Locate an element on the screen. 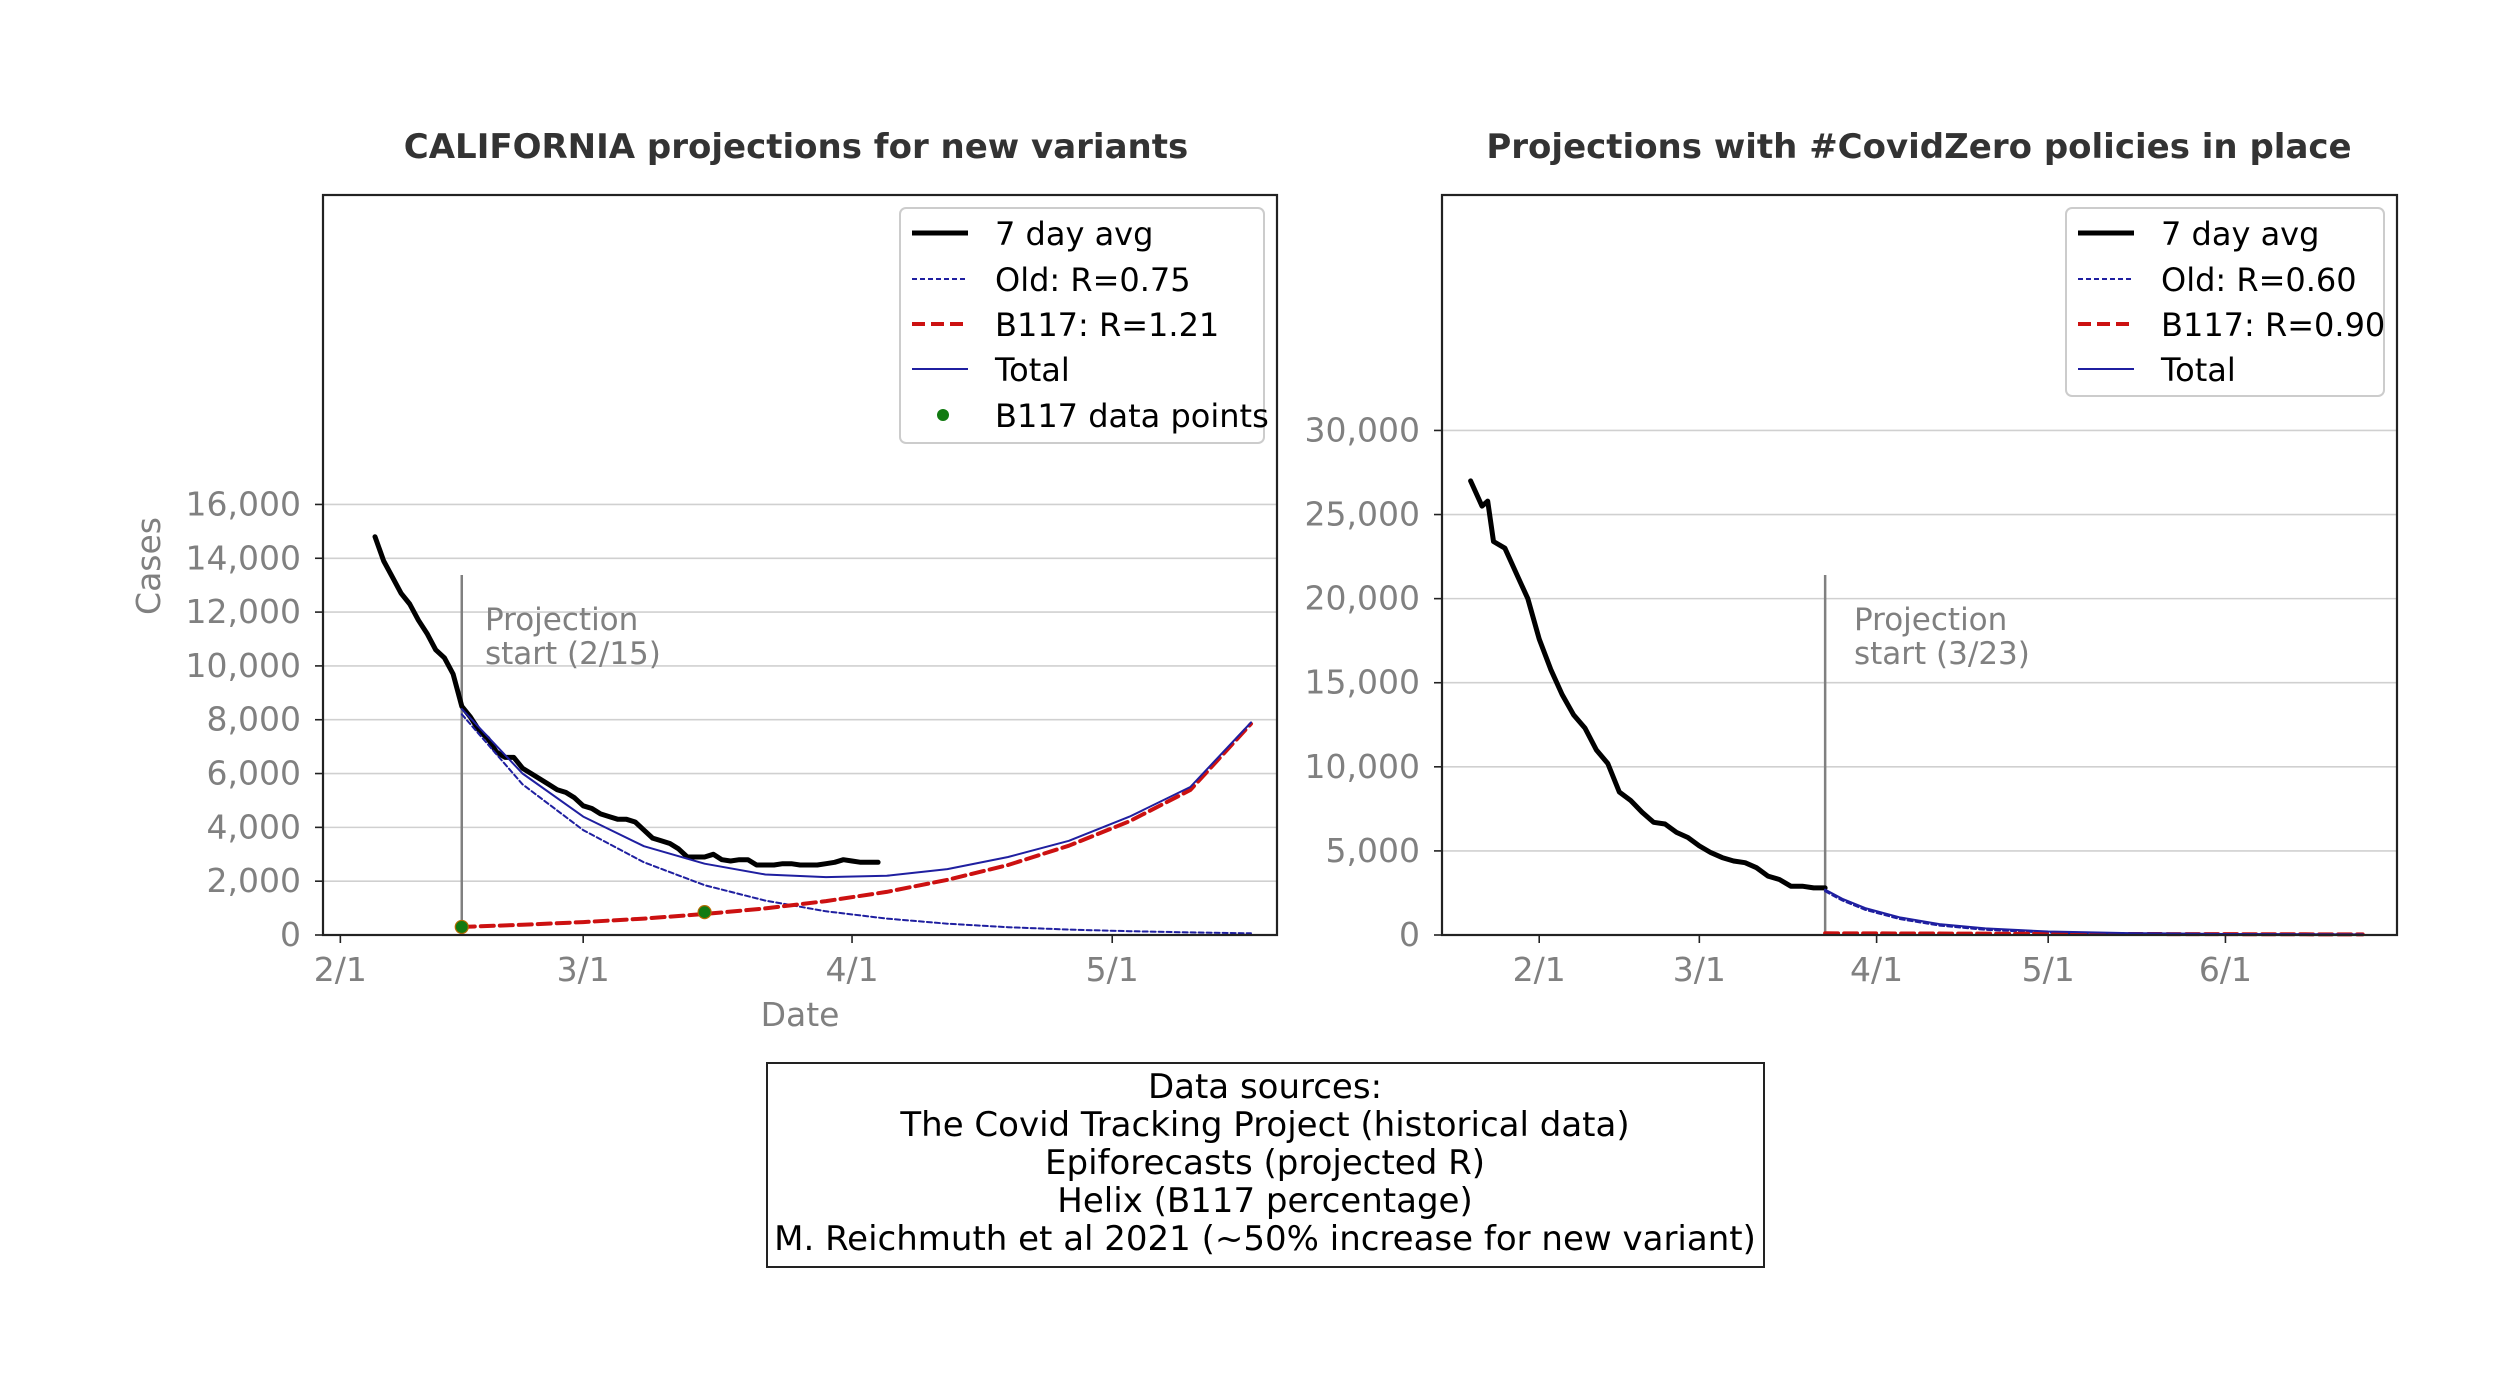 The height and width of the screenshot is (1373, 2500). right-projection-label-line1: Projection is located at coordinates (1930, 620).